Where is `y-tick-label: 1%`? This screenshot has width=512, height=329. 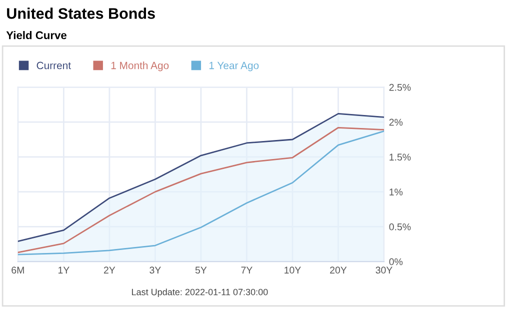
y-tick-label: 1% is located at coordinates (396, 192).